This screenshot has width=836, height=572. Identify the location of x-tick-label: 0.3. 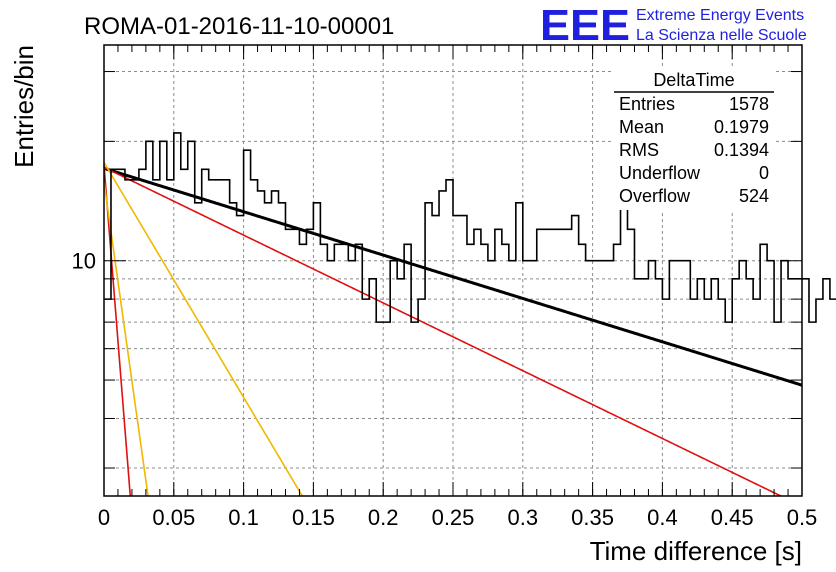
(523, 517).